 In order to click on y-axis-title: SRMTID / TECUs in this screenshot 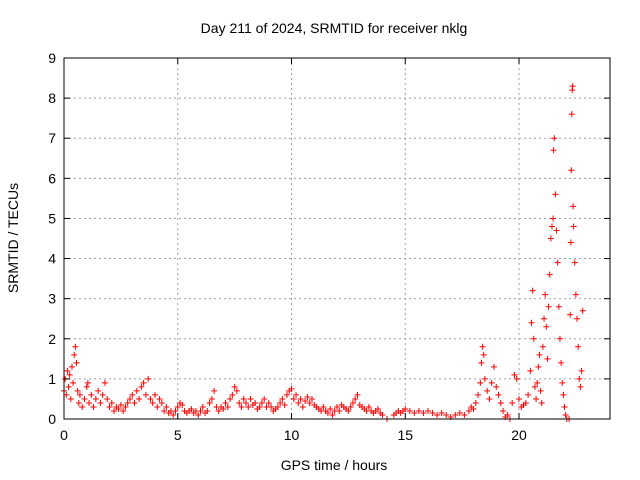, I will do `click(13, 238)`.